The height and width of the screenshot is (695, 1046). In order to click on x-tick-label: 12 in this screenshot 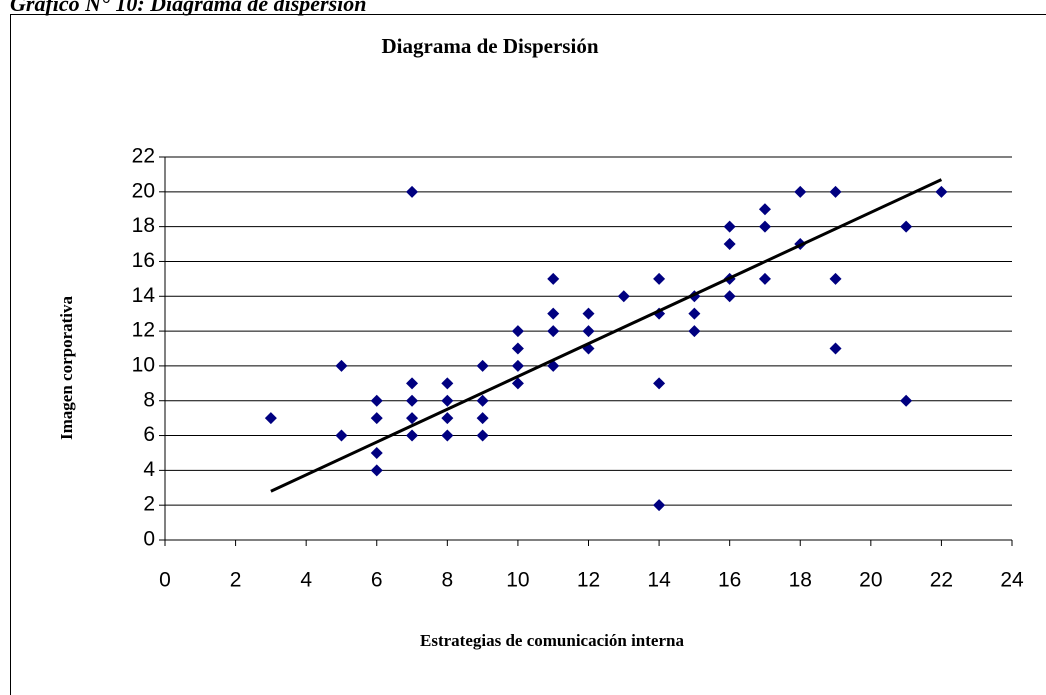, I will do `click(588, 580)`.